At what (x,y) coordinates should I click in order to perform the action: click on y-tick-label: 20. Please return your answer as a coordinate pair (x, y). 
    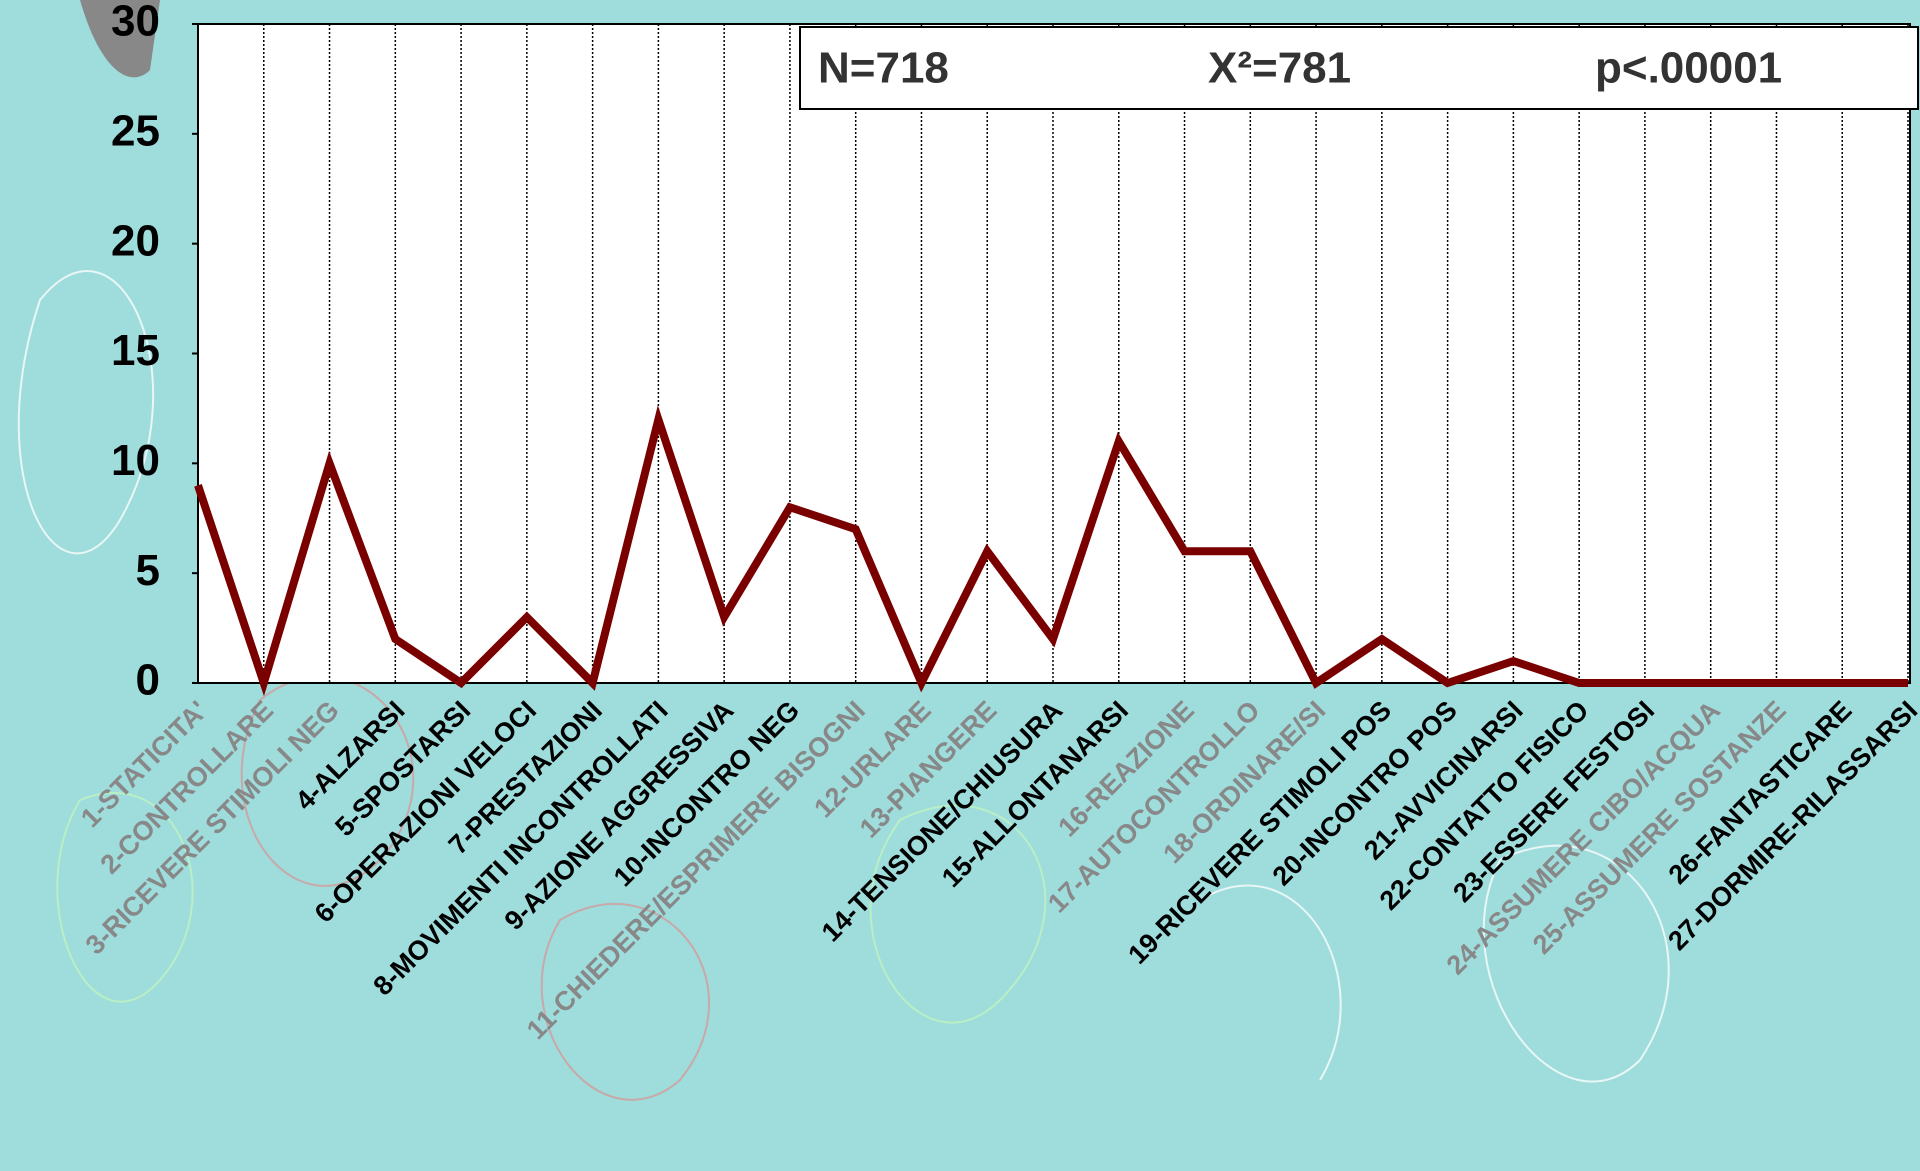
    Looking at the image, I should click on (135, 240).